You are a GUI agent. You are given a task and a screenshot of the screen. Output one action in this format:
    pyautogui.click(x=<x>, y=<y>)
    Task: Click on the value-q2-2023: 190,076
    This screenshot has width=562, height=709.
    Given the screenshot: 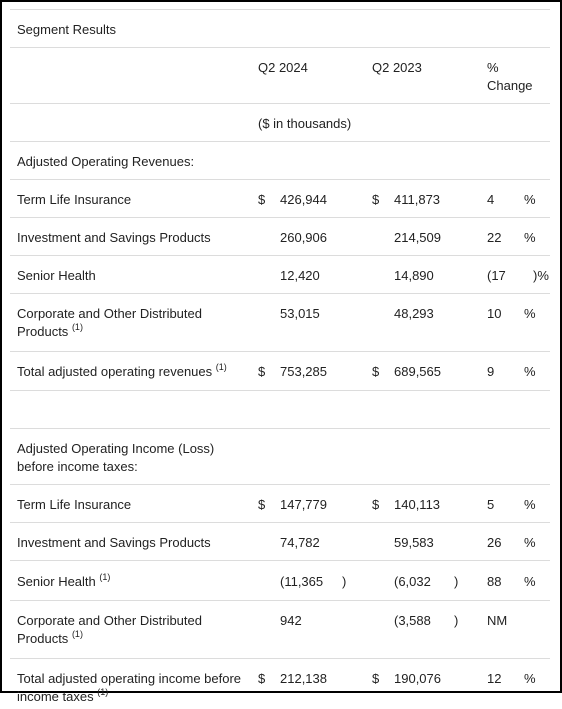 What is the action you would take?
    pyautogui.click(x=417, y=678)
    